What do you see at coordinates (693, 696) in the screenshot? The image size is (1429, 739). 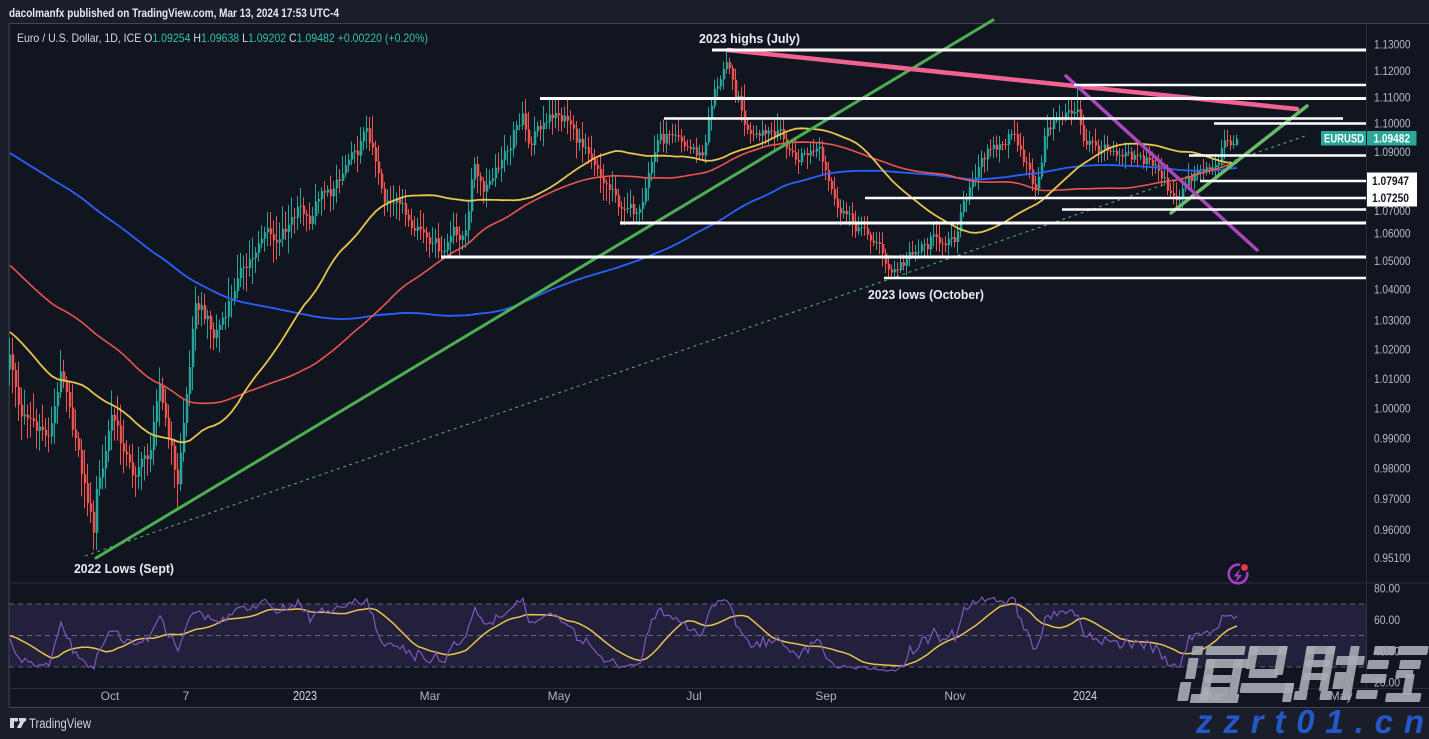 I see `svg-text: Jul` at bounding box center [693, 696].